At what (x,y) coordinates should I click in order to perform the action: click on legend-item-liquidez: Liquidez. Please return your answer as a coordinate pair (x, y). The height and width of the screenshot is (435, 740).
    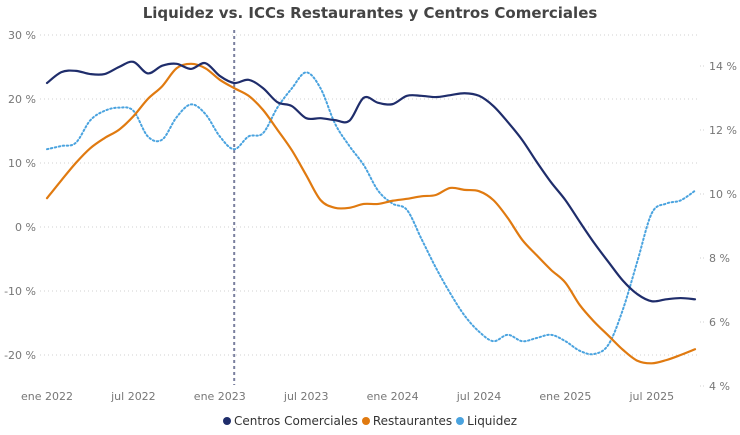
    Looking at the image, I should click on (486, 421).